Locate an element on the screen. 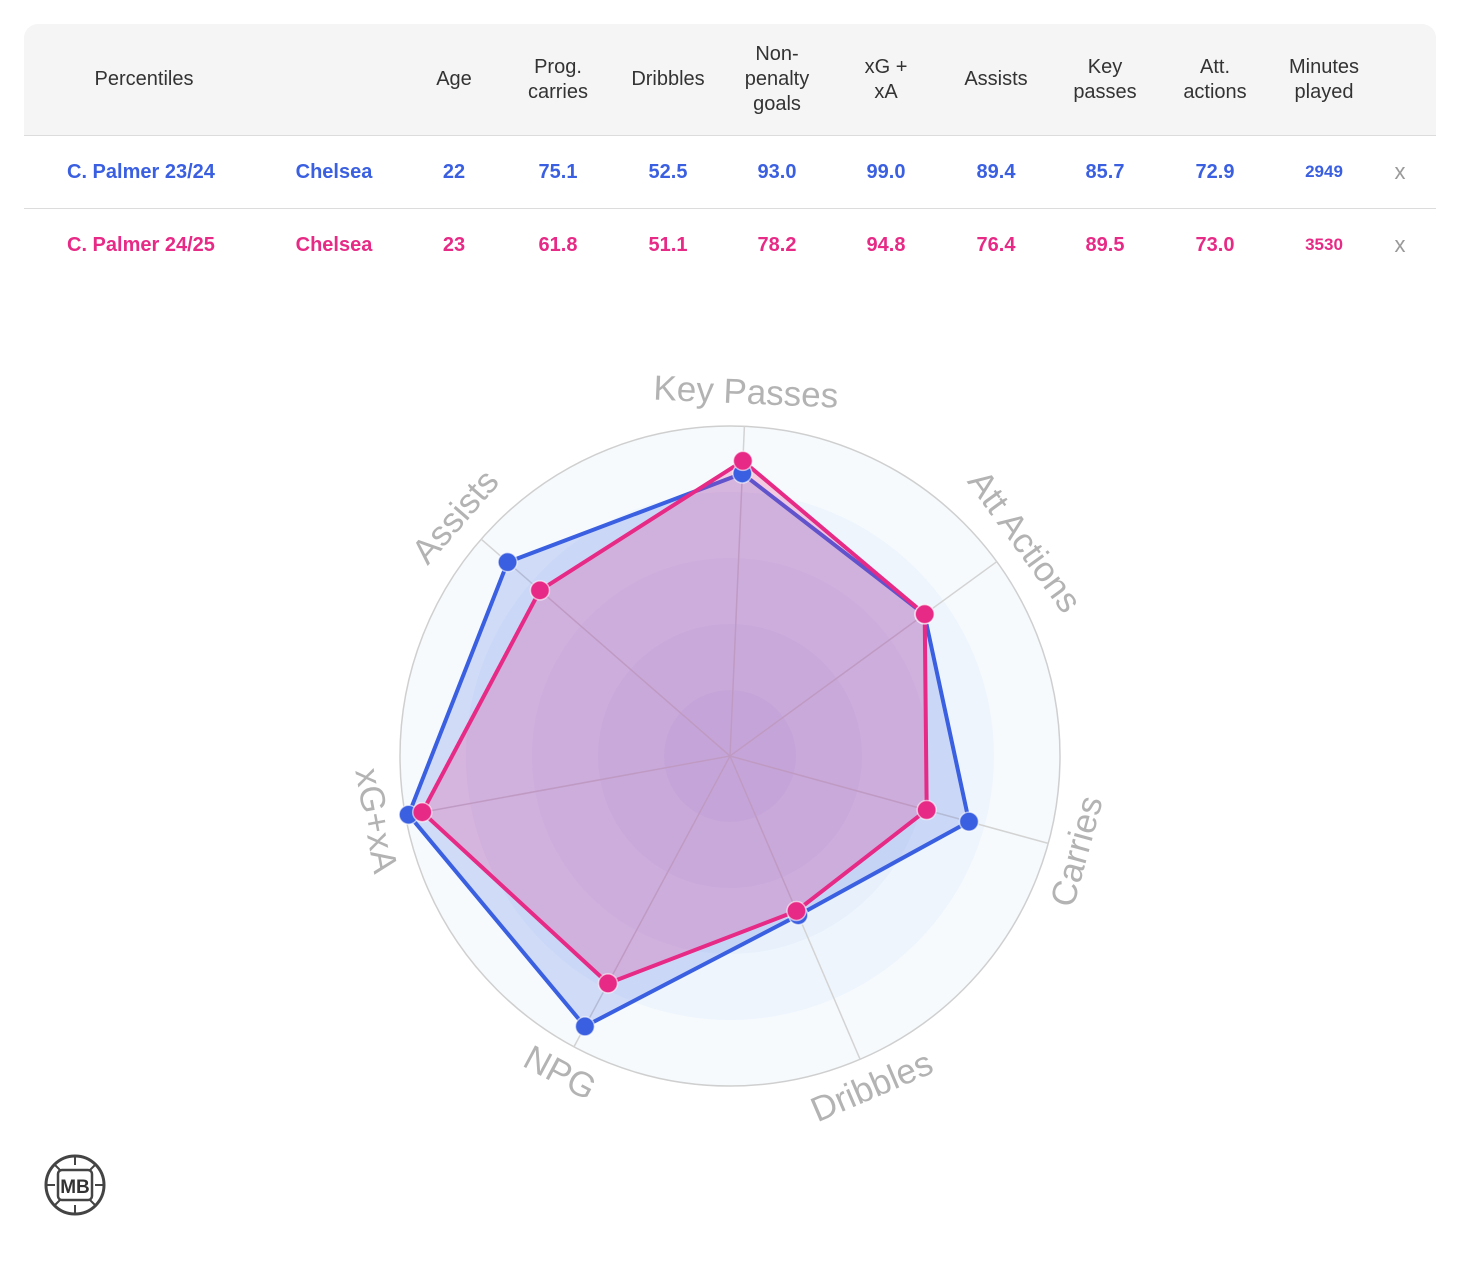 Image resolution: width=1460 pixels, height=1279 pixels. prog-carries-value: 61.8 is located at coordinates (558, 244).